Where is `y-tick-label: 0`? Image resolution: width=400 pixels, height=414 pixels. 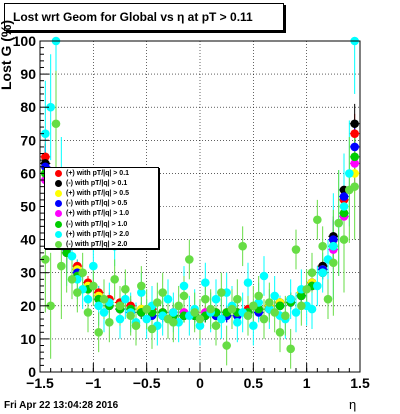
y-tick-label: 0 is located at coordinates (32, 372).